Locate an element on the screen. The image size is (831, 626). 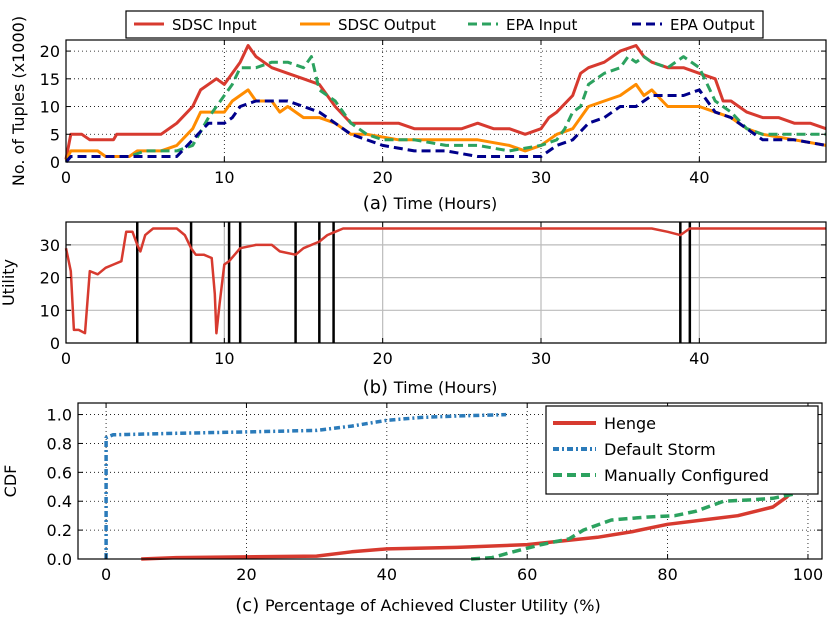
legend-a-label-1: SDSC Output is located at coordinates (387, 25).